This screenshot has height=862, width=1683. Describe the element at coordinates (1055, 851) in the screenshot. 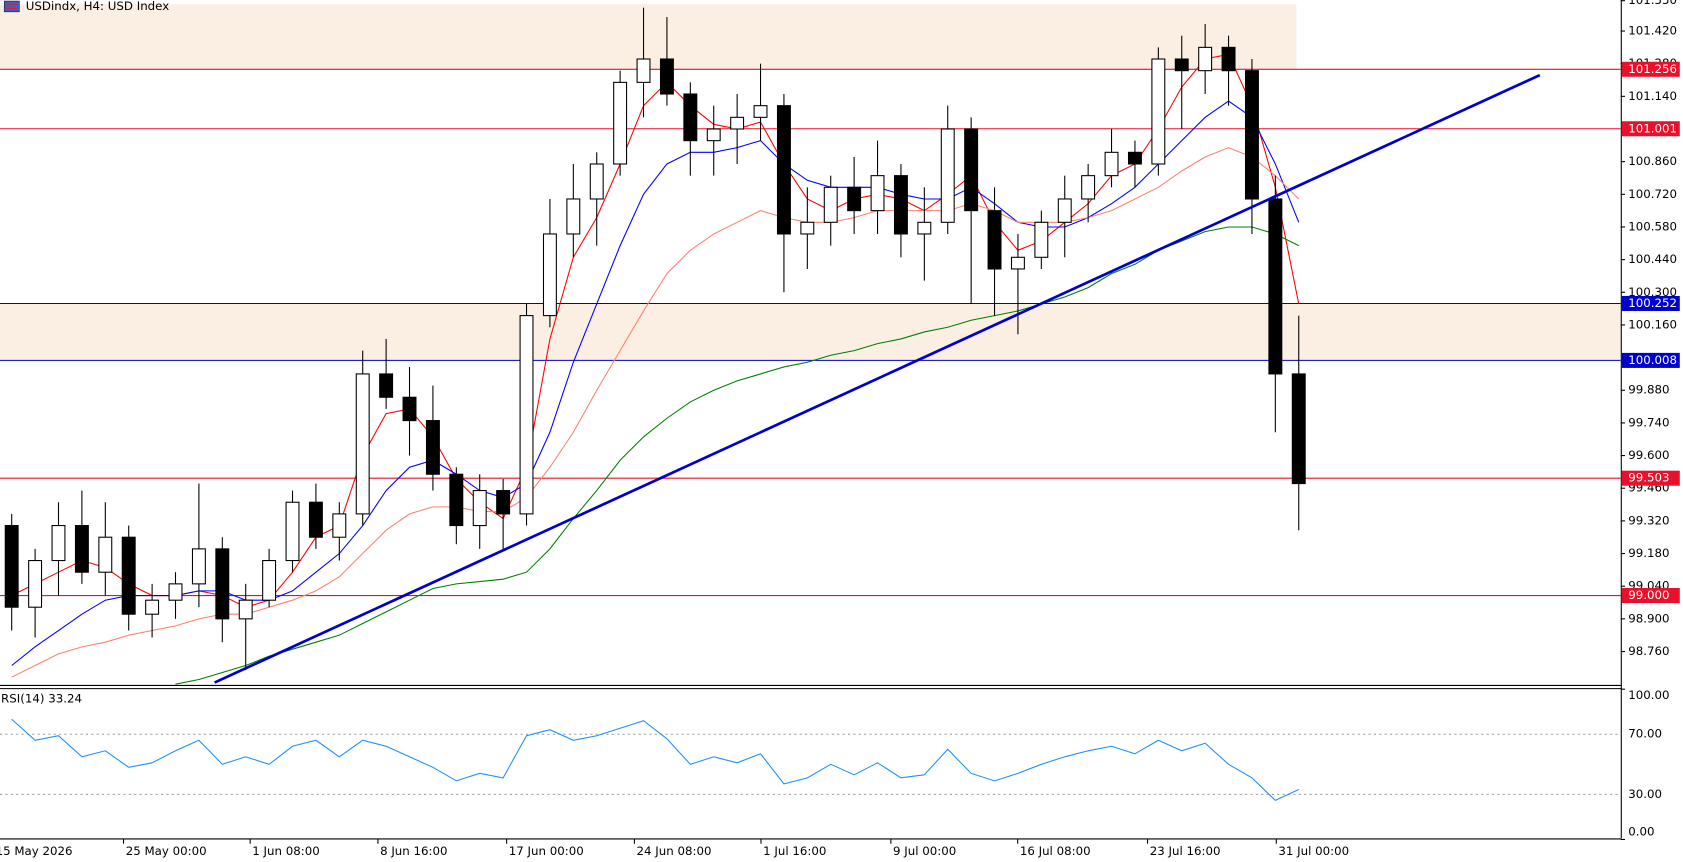

I see `x-tick-label: 16 Jul 08:00` at that location.